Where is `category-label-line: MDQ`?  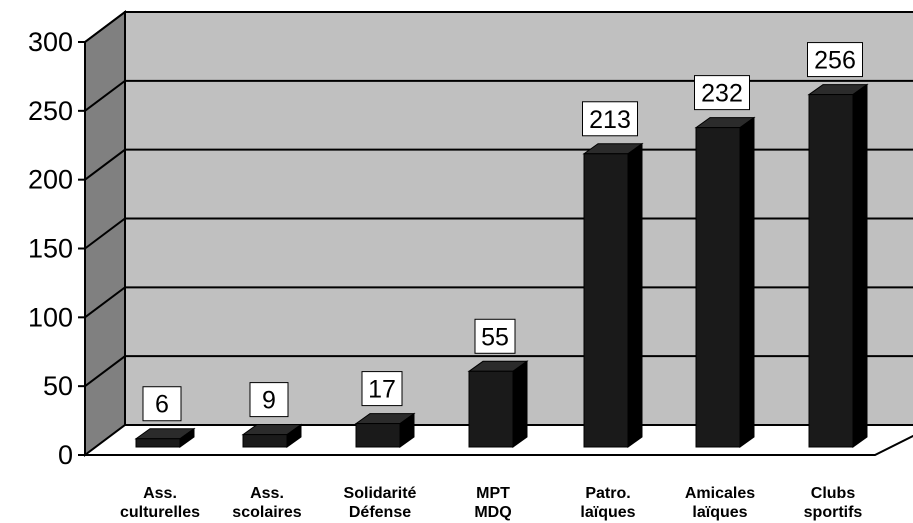
category-label-line: MDQ is located at coordinates (492, 512).